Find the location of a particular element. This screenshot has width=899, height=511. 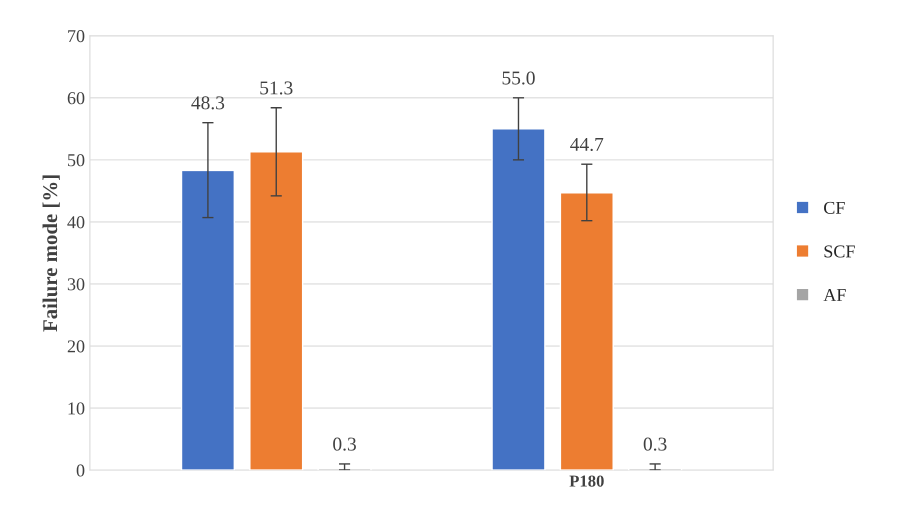

data-label: 51.3 is located at coordinates (276, 88).